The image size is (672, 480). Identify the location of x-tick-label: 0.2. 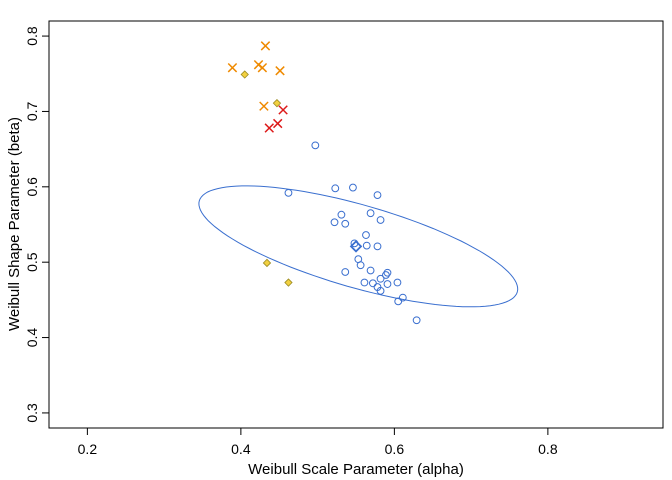
(88, 449).